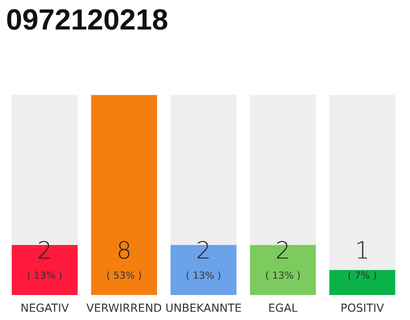  I want to click on chart-title: 0972120218, so click(87, 19).